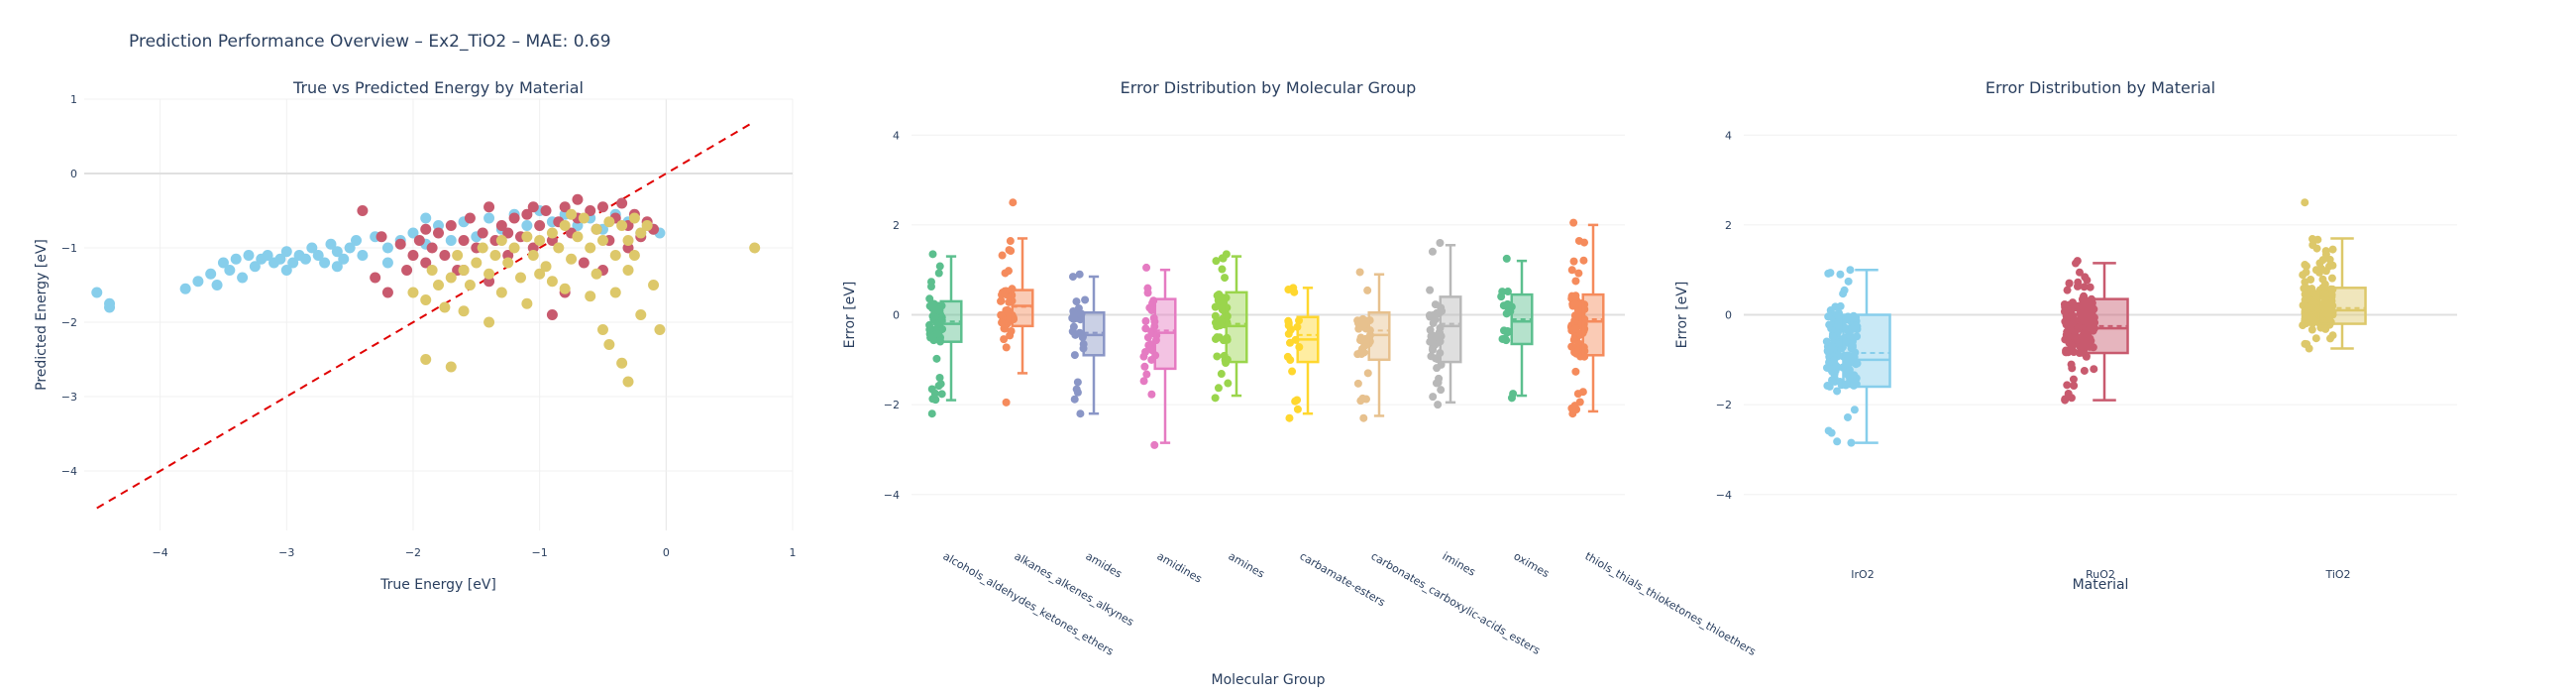  What do you see at coordinates (2100, 87) in the screenshot?
I see `box-title: Error Distribution by Material` at bounding box center [2100, 87].